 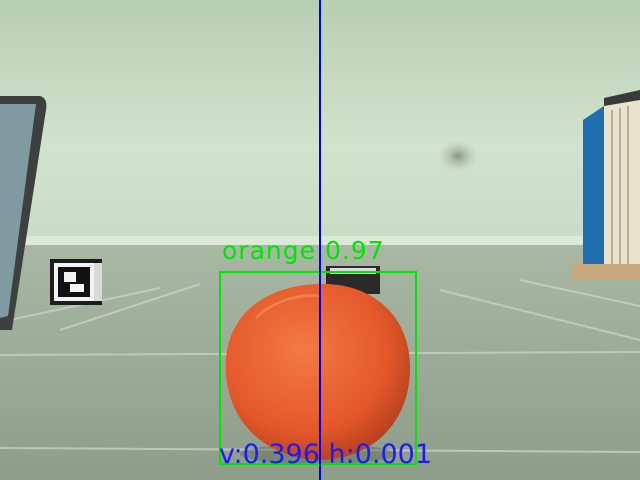 I want to click on detection-box, so click(x=318, y=368).